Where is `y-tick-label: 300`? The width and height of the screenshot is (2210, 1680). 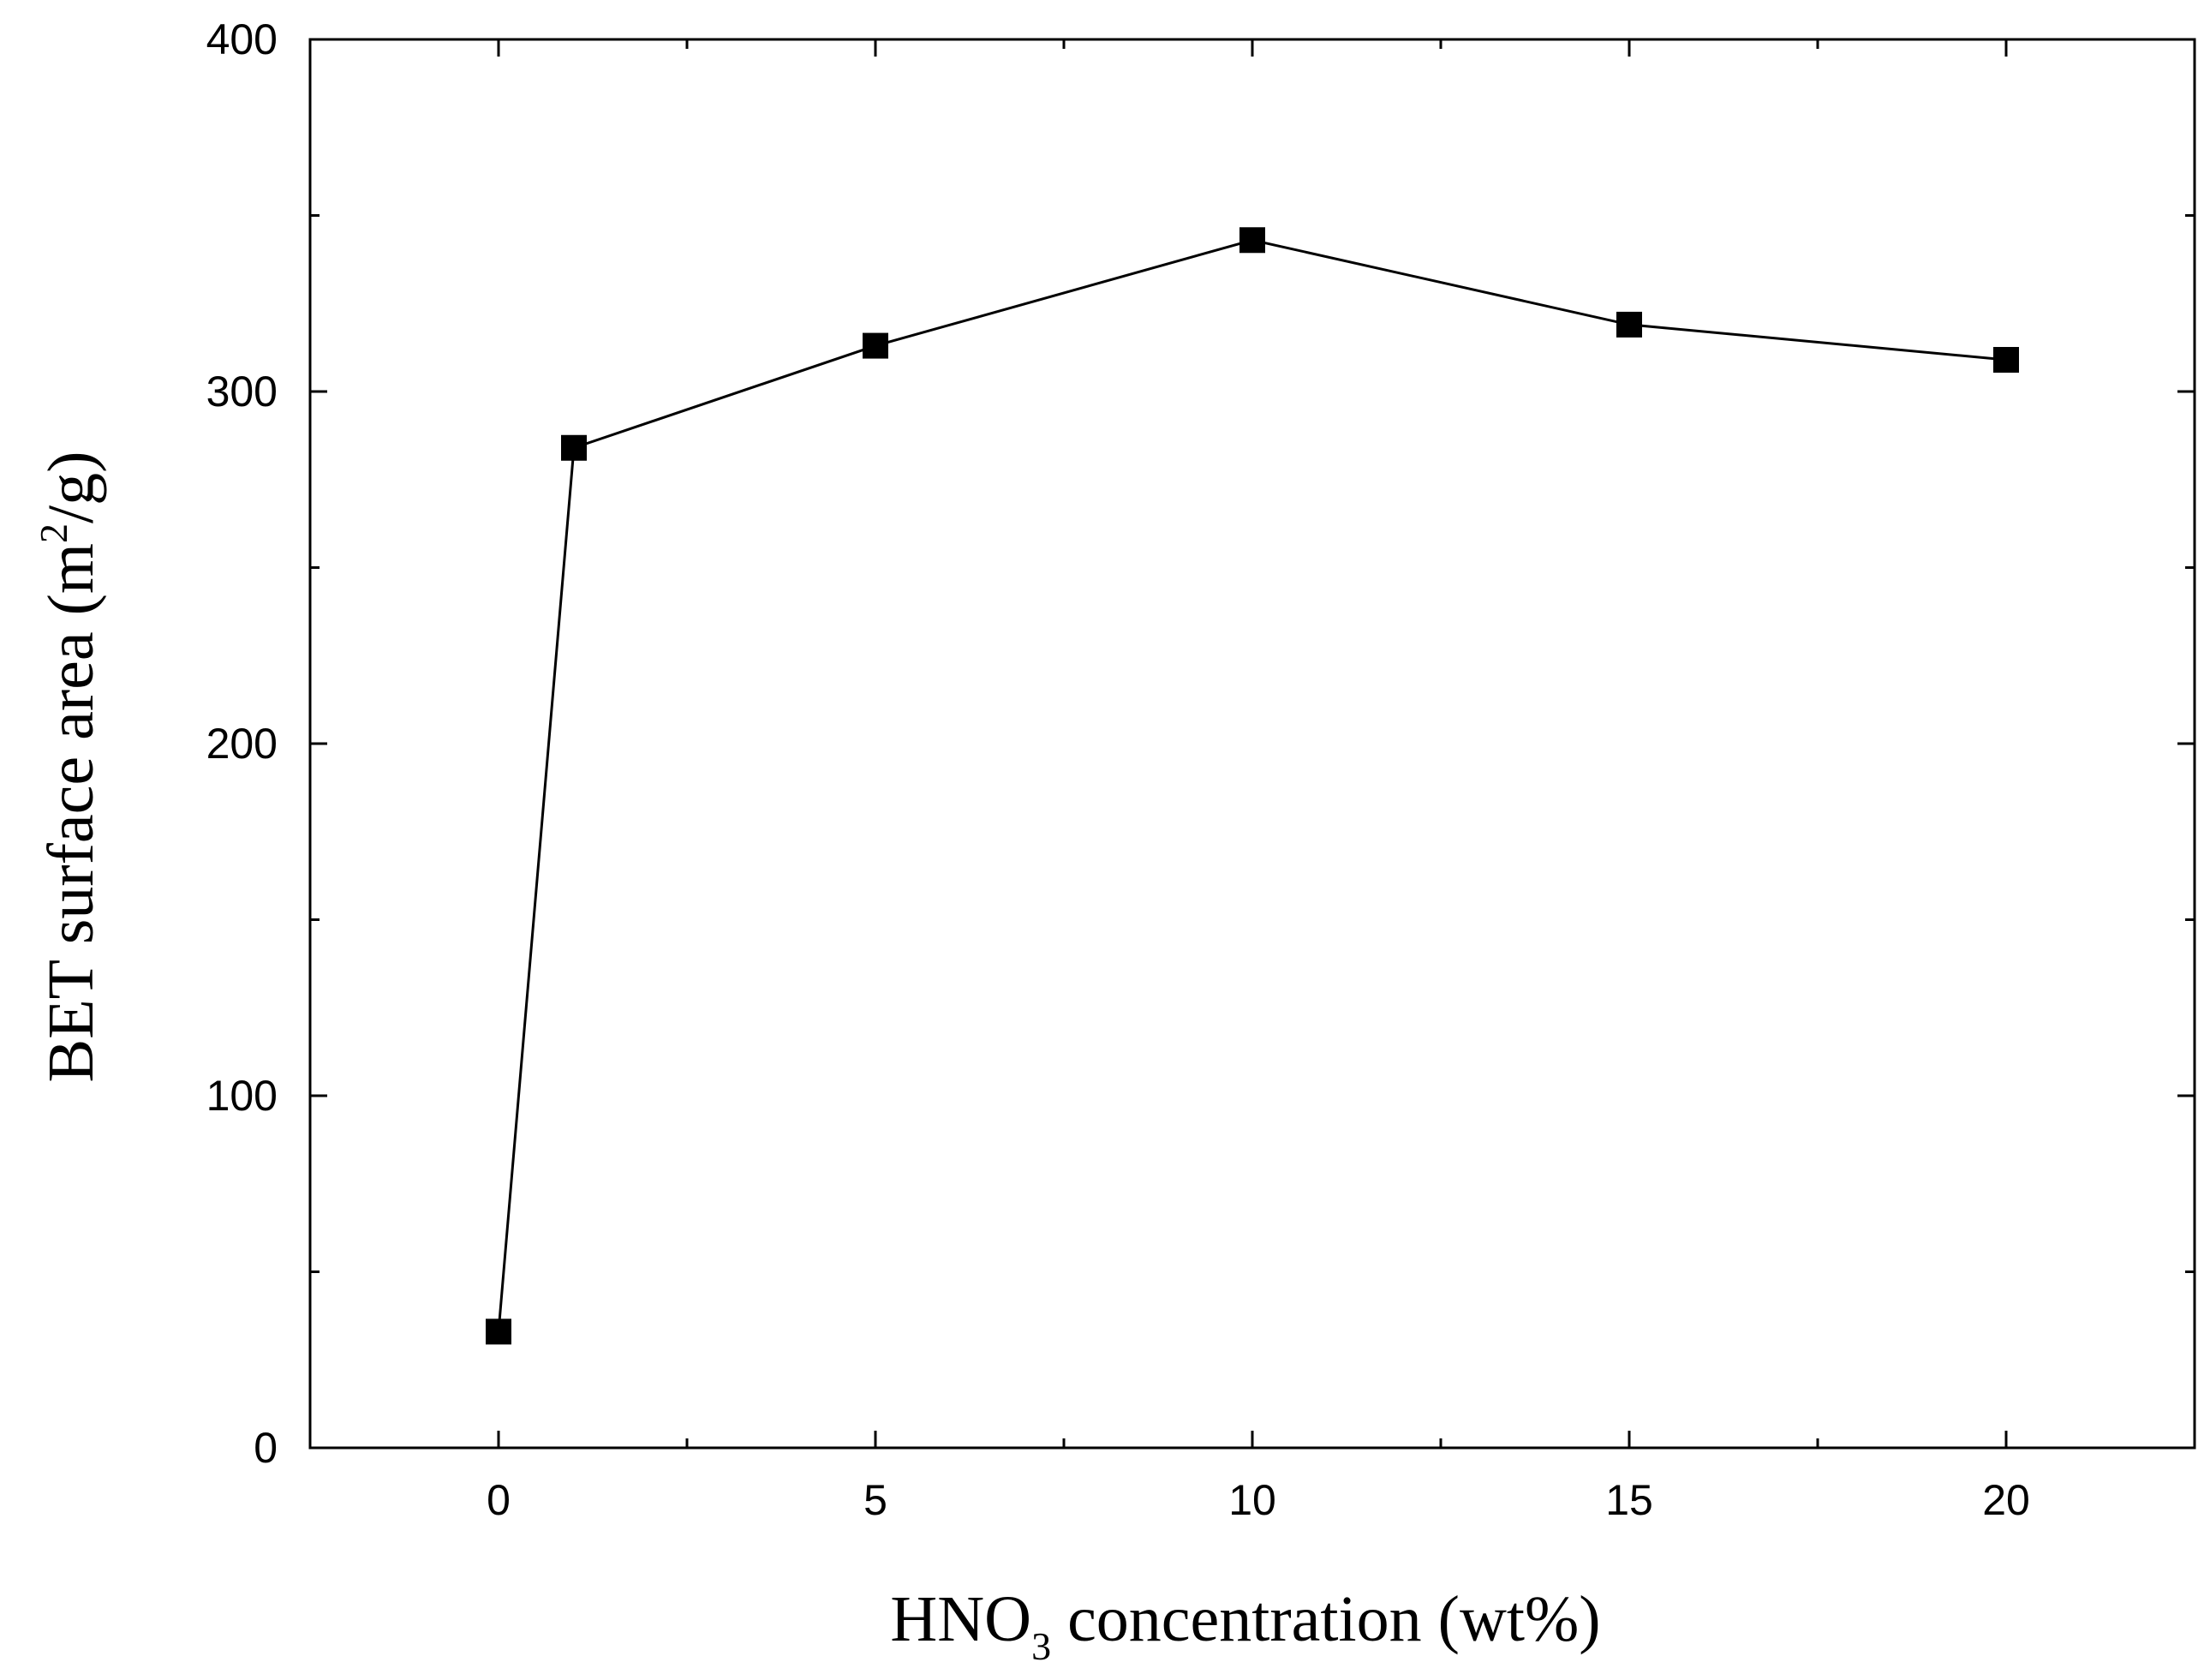
y-tick-label: 300 is located at coordinates (242, 392).